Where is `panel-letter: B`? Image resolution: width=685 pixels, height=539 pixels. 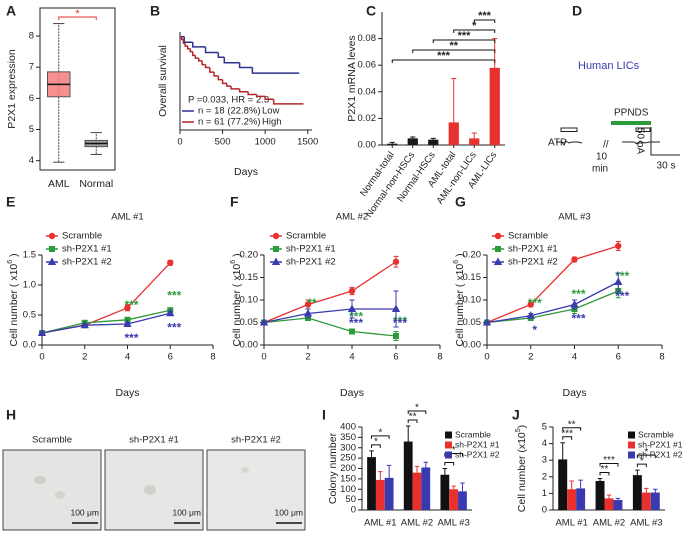
panel-letter: B is located at coordinates (155, 11).